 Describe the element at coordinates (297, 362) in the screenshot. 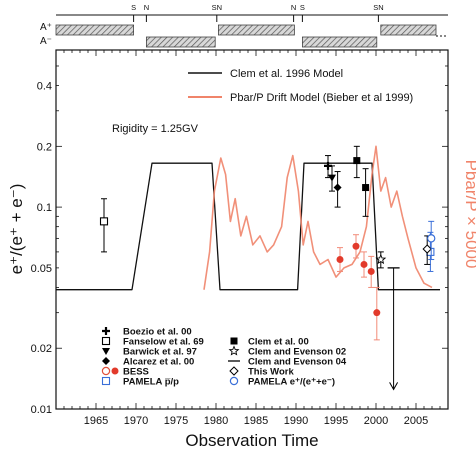

I see `legend-label-right-2: Clem and Evenson 04` at that location.